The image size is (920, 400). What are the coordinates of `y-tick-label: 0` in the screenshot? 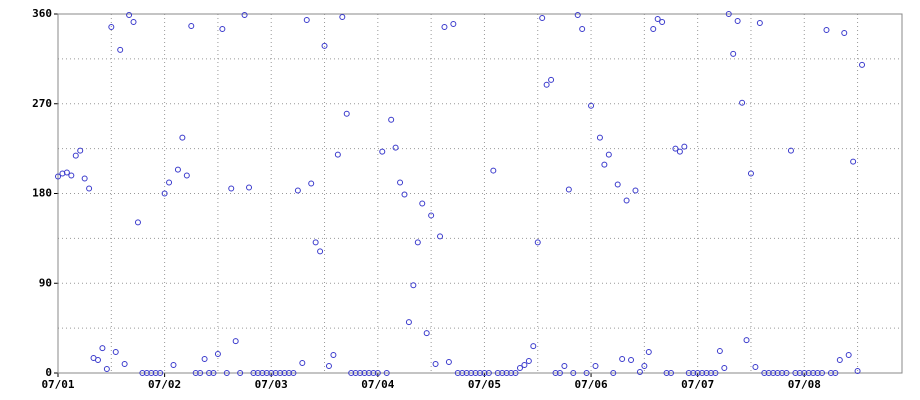 It's located at (48, 372).